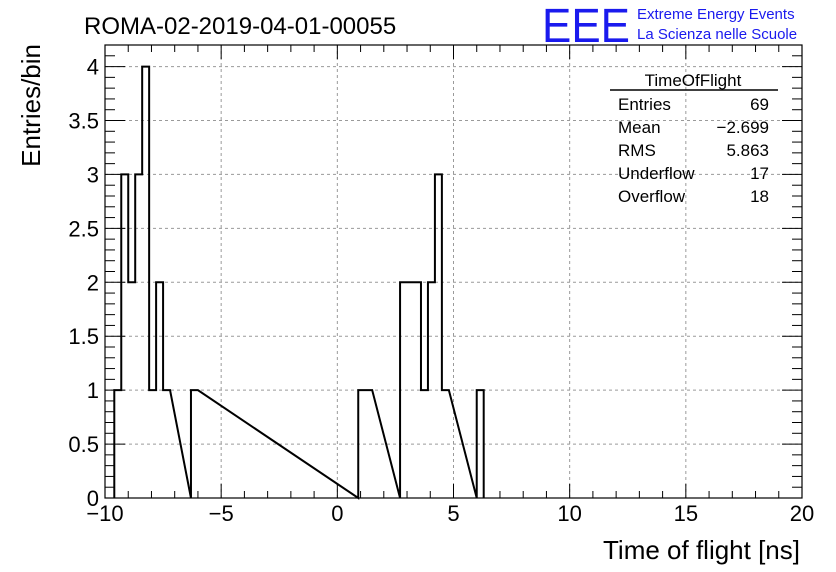  What do you see at coordinates (701, 550) in the screenshot?
I see `x-axis-label: Time of flight [ns]` at bounding box center [701, 550].